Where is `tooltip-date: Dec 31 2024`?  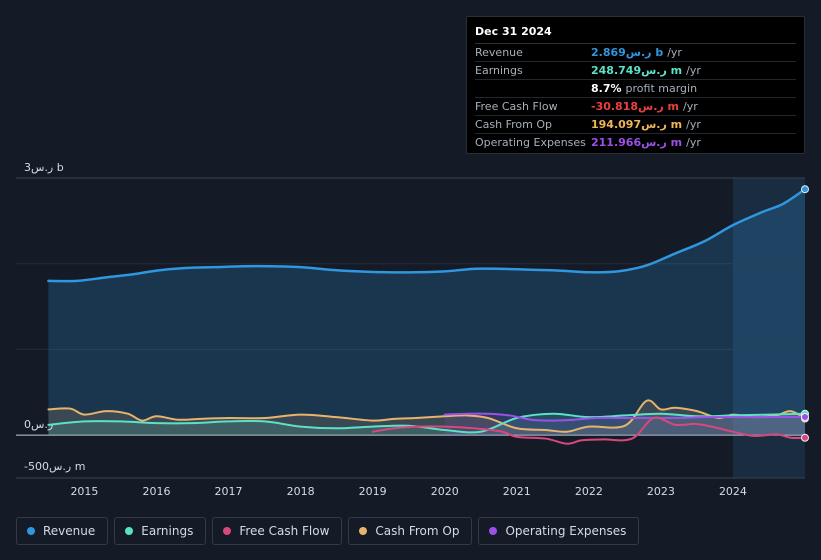
tooltip-date: Dec 31 2024 is located at coordinates (635, 34).